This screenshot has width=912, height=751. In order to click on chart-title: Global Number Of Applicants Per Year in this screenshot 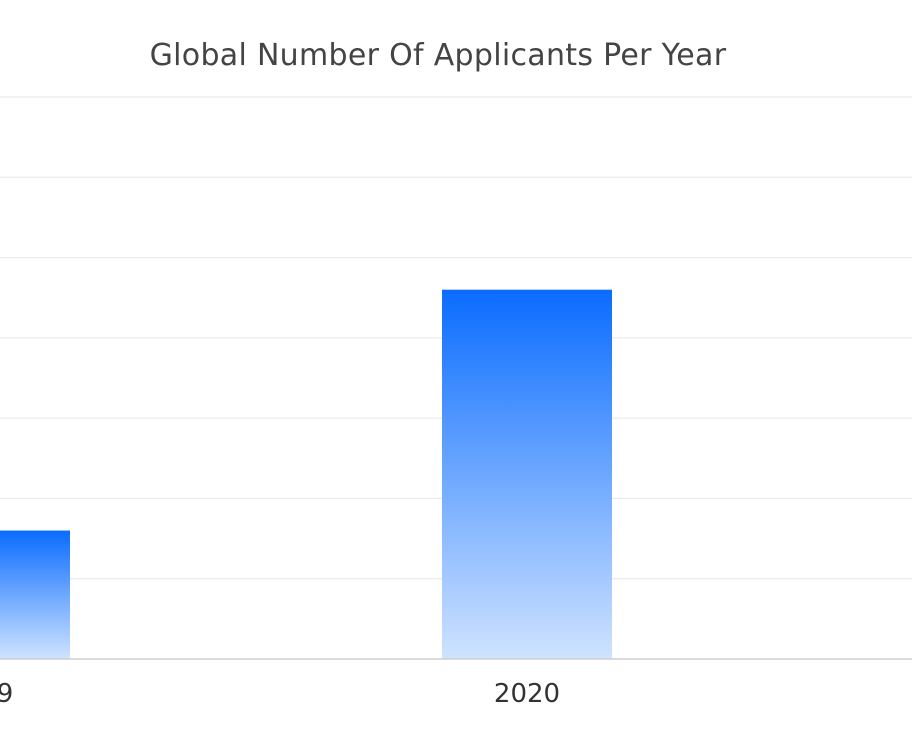, I will do `click(438, 55)`.